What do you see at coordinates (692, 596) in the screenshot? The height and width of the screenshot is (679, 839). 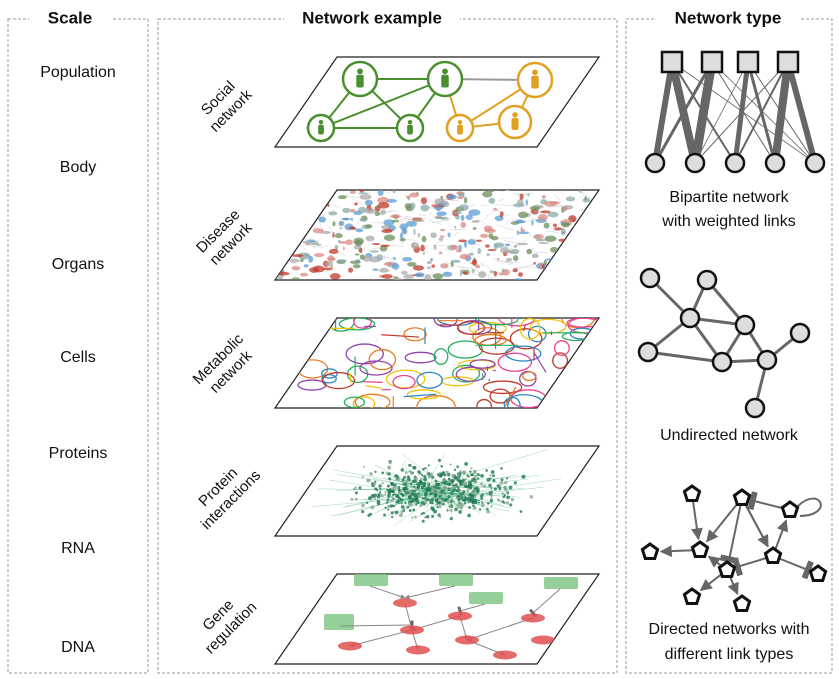 I see `directed-node` at bounding box center [692, 596].